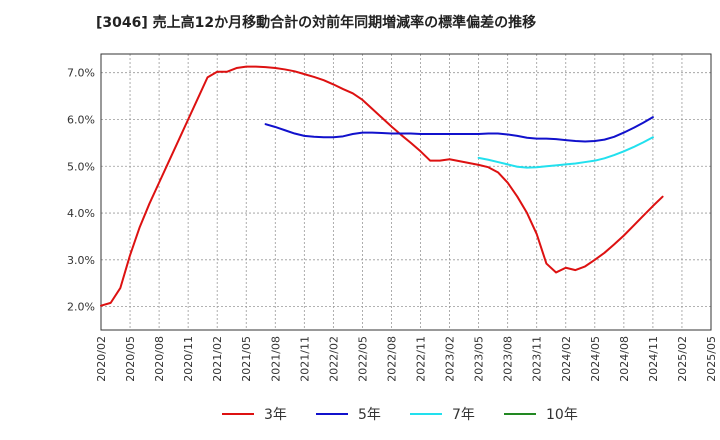  Describe the element at coordinates (81, 166) in the screenshot. I see `y-tick-label: 5.0%` at that location.